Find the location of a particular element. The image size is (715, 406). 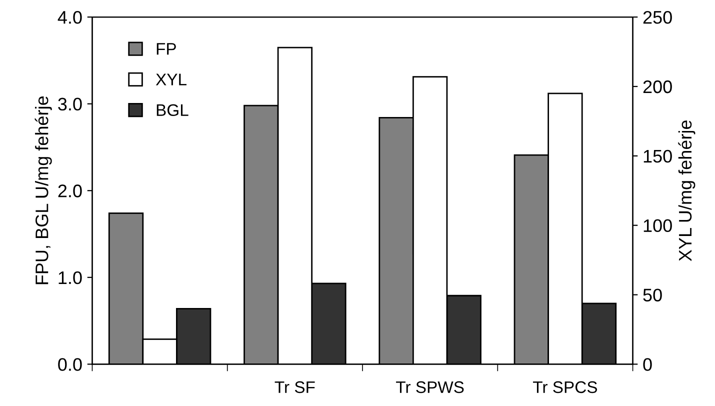

y-tick-label: 4.0 is located at coordinates (70, 17).